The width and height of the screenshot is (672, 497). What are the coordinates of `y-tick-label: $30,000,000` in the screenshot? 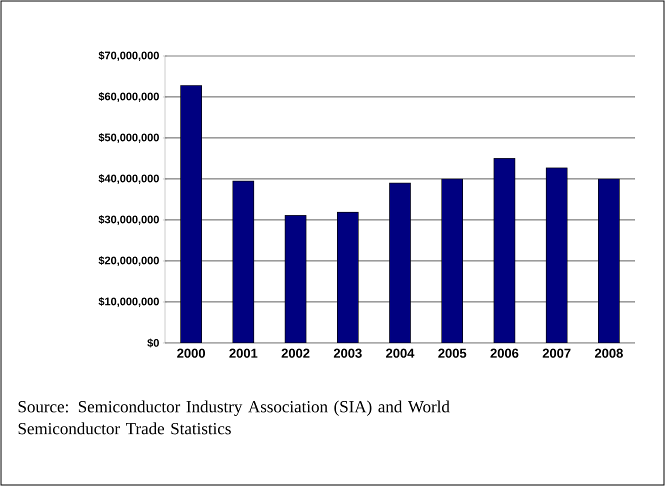 It's located at (128, 220).